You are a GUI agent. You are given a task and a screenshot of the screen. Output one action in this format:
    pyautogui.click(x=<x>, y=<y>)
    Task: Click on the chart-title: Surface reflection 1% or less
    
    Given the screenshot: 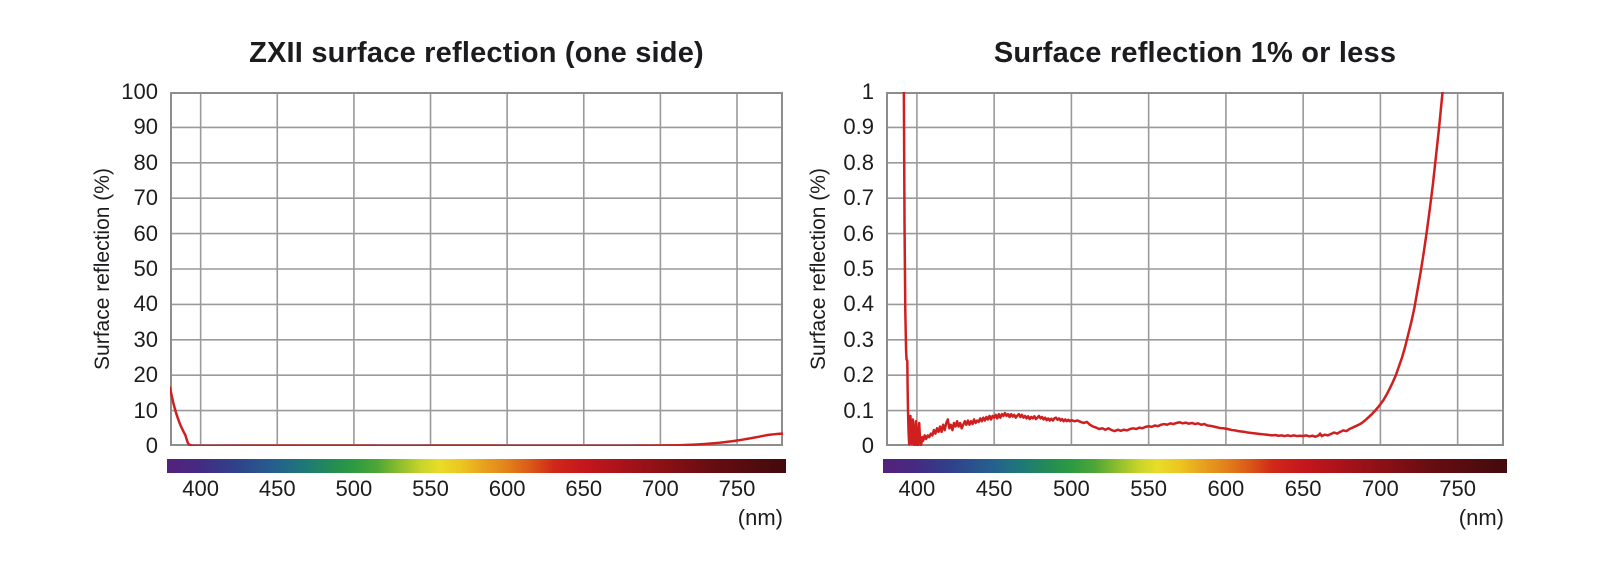 What is the action you would take?
    pyautogui.click(x=1195, y=53)
    